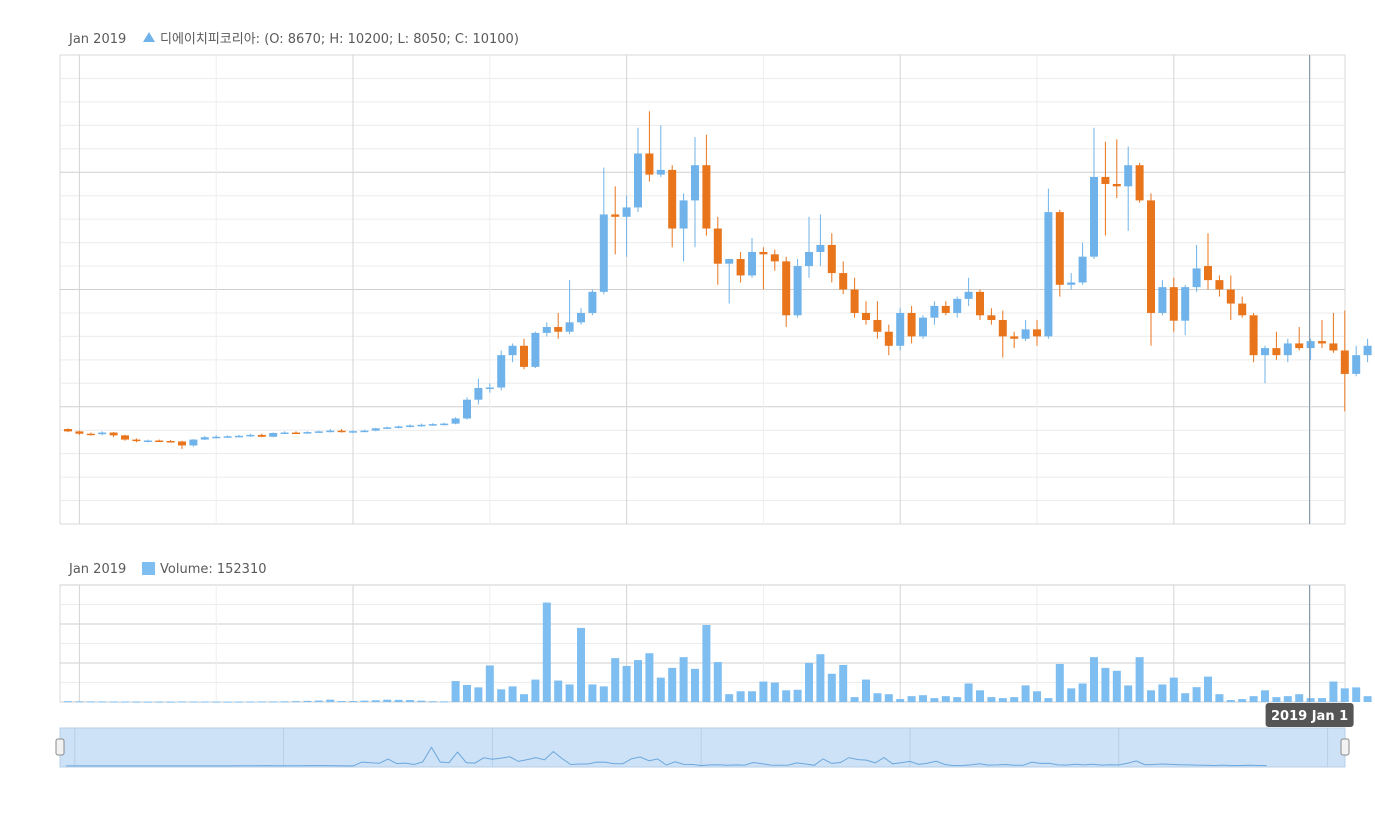 The image size is (1375, 827). What do you see at coordinates (60, 747) in the screenshot?
I see `navigator-left-handle` at bounding box center [60, 747].